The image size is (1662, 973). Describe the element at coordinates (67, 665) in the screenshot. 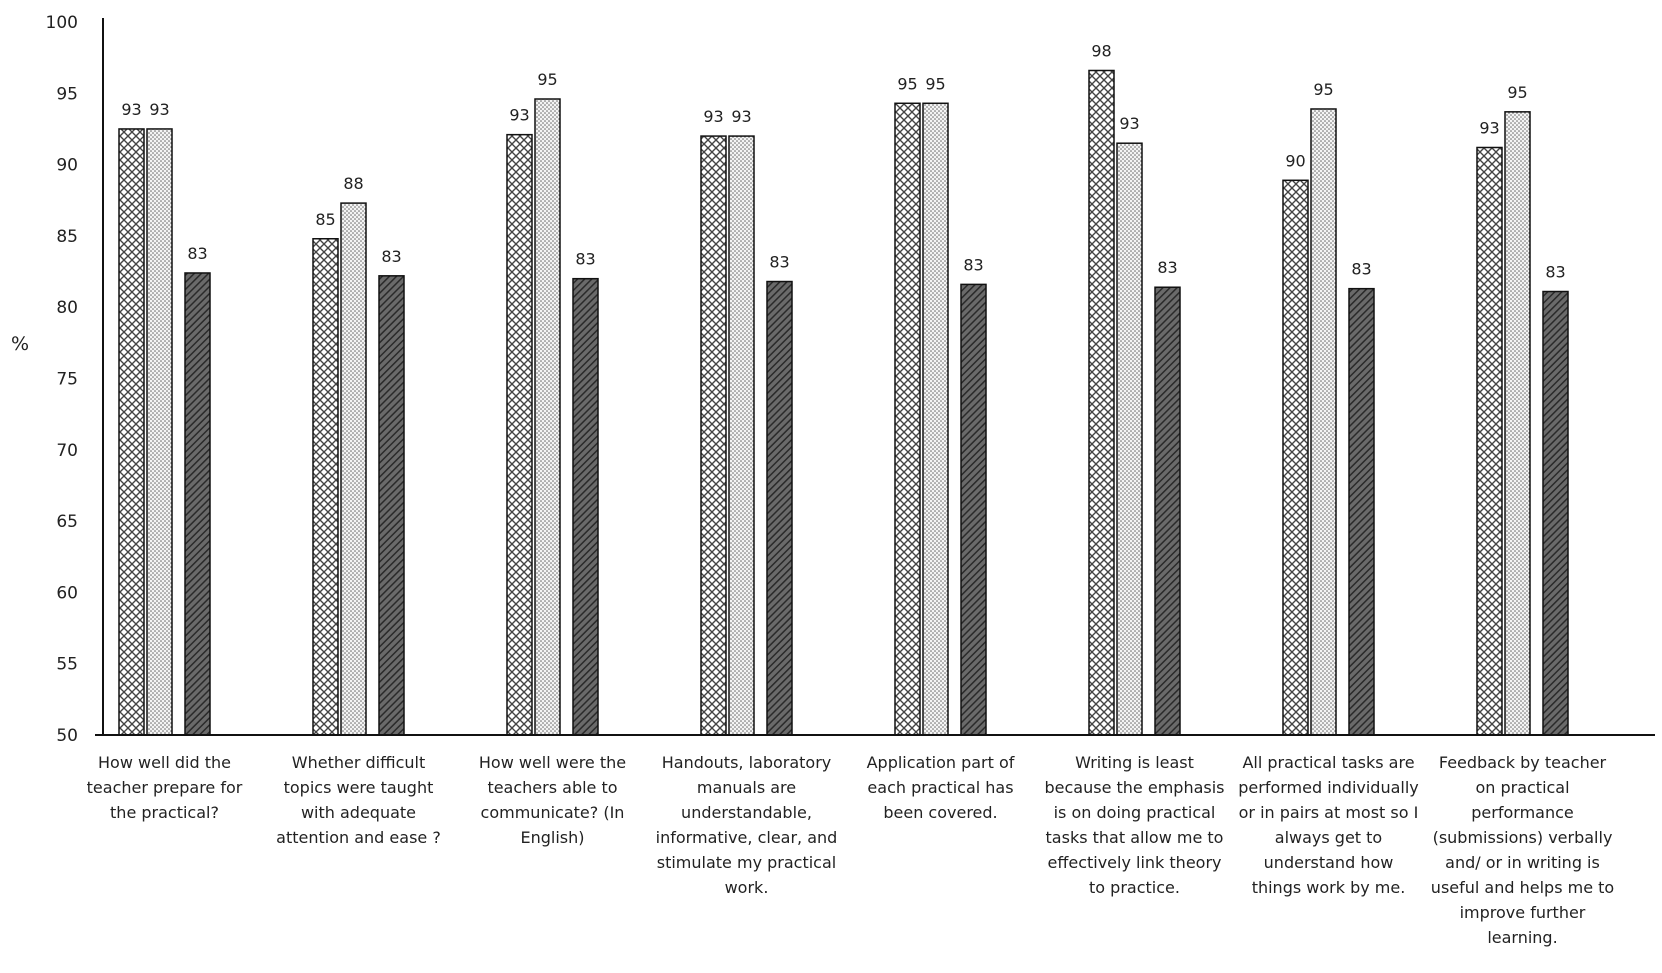

I see `y-tick-label: 55` at that location.